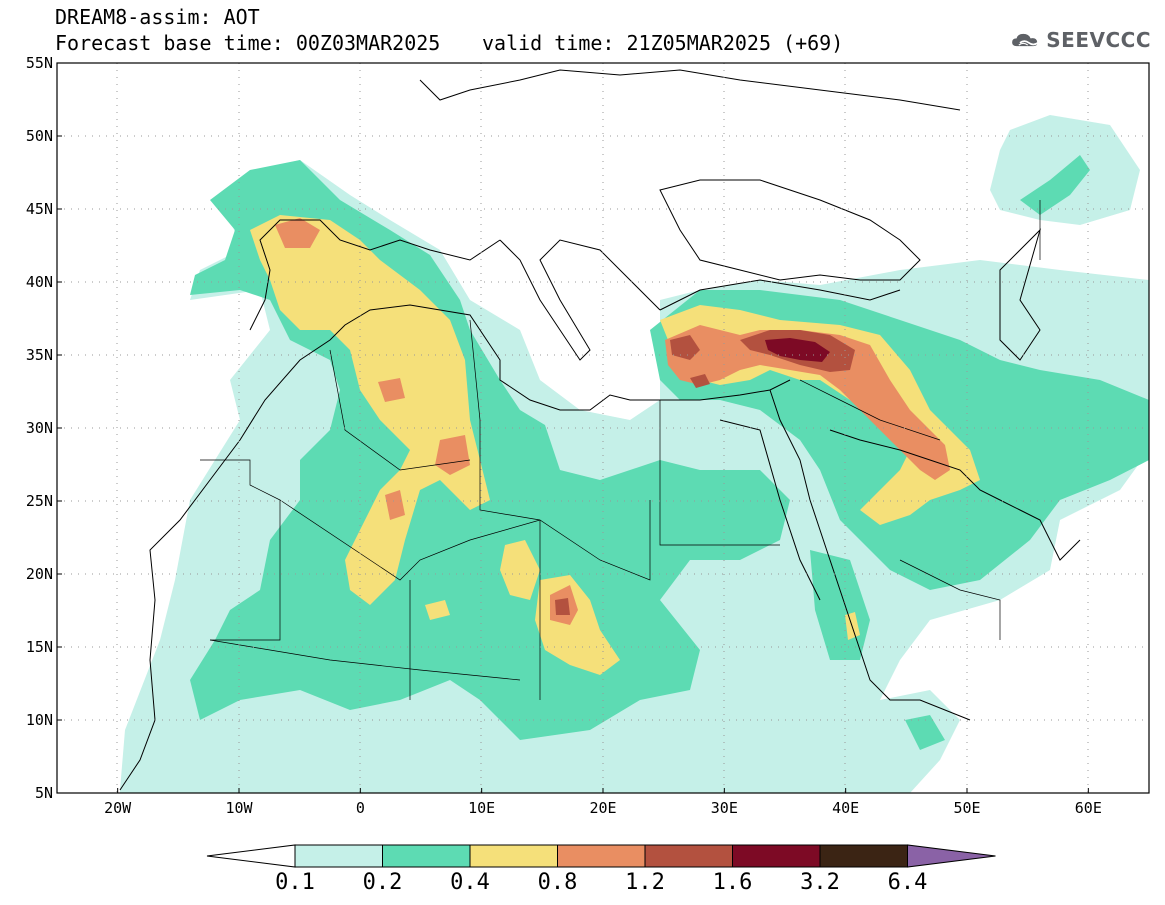  I want to click on lon-tick-label: 0, so click(360, 808).